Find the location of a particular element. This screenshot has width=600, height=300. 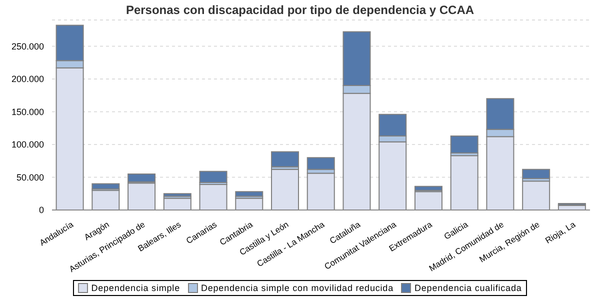

y-tick-label: 50.000 is located at coordinates (30, 177).